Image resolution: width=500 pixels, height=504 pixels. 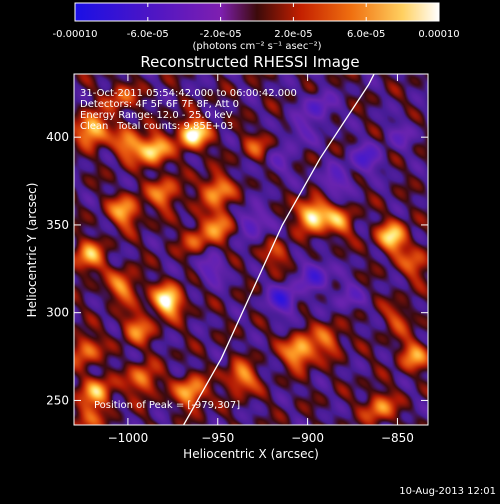 I want to click on colorbar-unit-label: (photons cm⁻² s⁻¹ asec⁻²), so click(x=256, y=46).